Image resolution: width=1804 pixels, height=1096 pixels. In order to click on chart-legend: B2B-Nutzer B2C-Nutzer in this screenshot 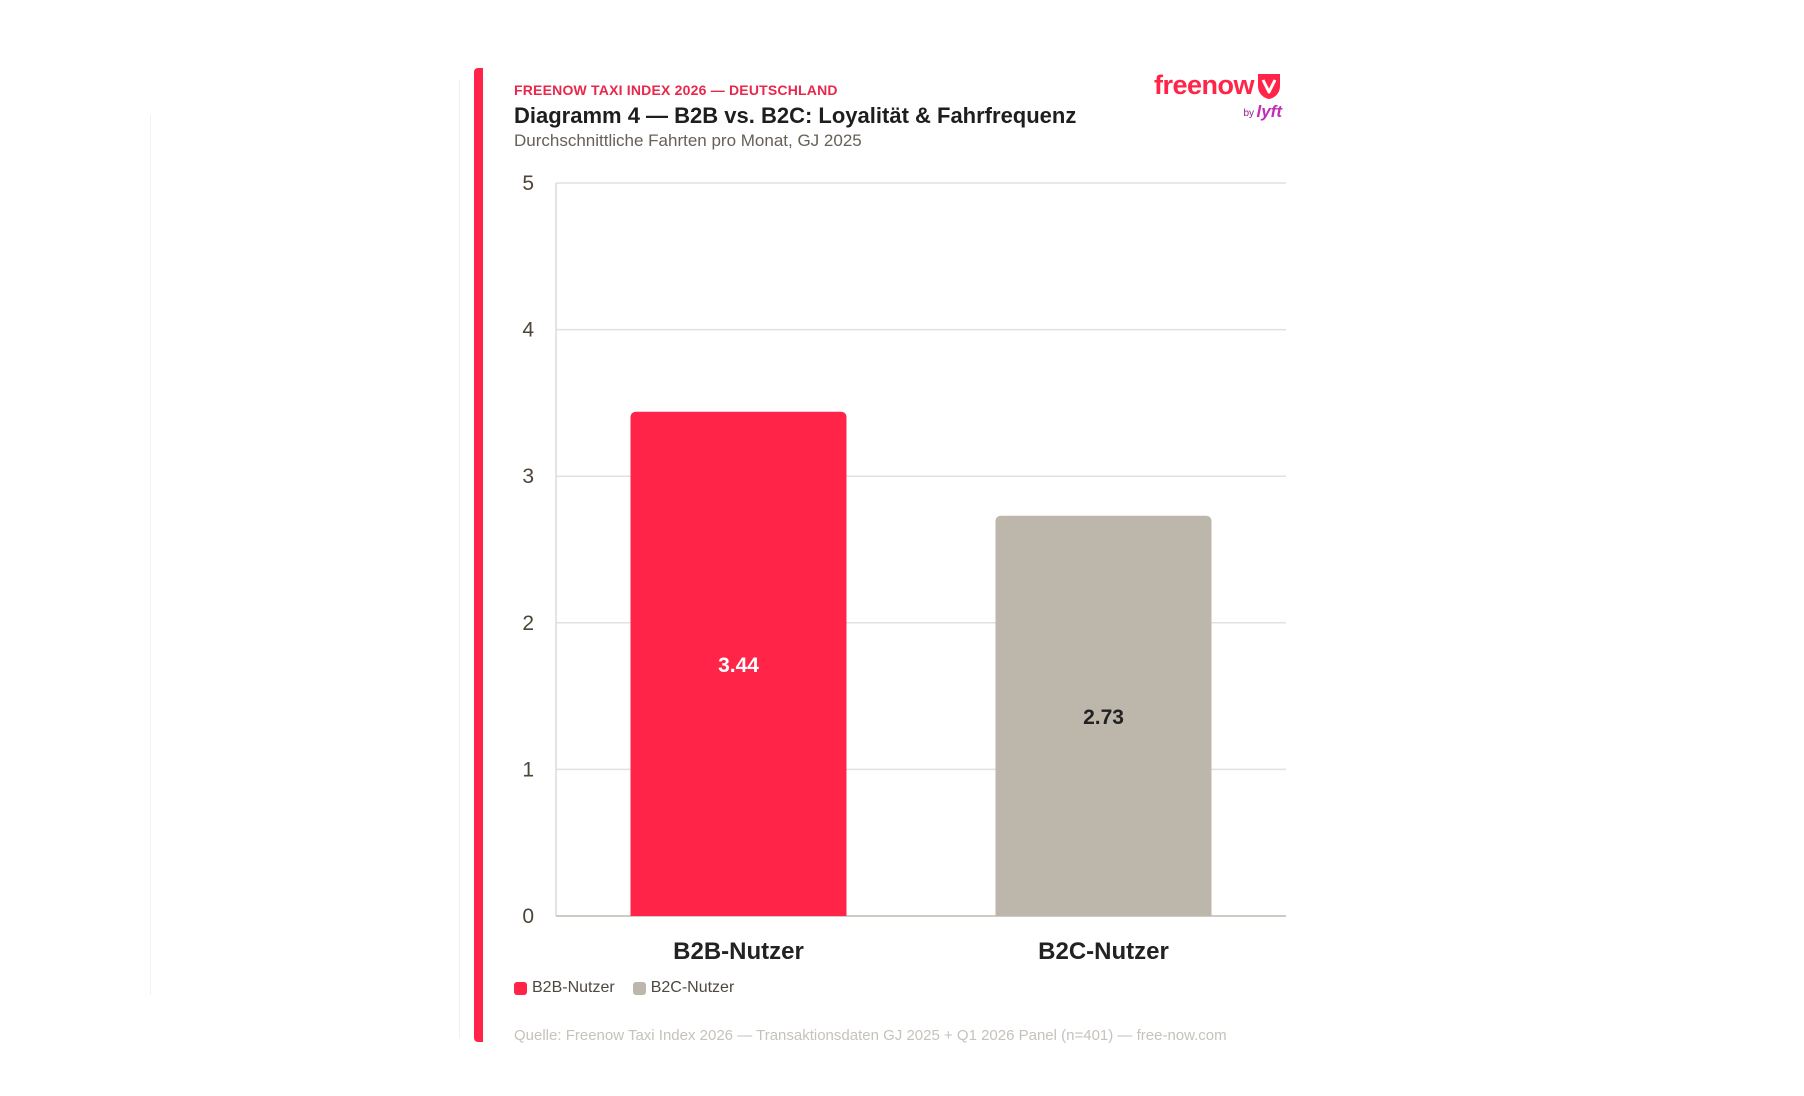, I will do `click(633, 988)`.